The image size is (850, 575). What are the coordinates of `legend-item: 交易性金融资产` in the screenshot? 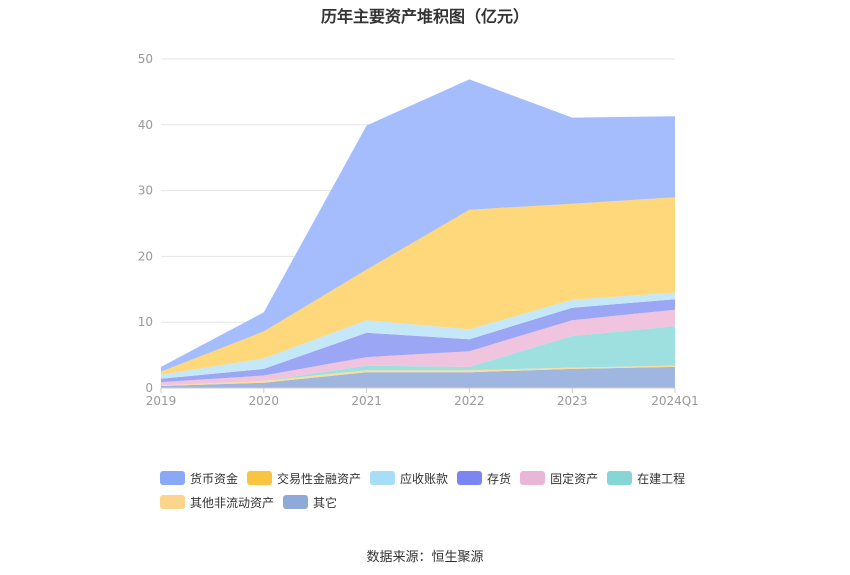 It's located at (304, 478).